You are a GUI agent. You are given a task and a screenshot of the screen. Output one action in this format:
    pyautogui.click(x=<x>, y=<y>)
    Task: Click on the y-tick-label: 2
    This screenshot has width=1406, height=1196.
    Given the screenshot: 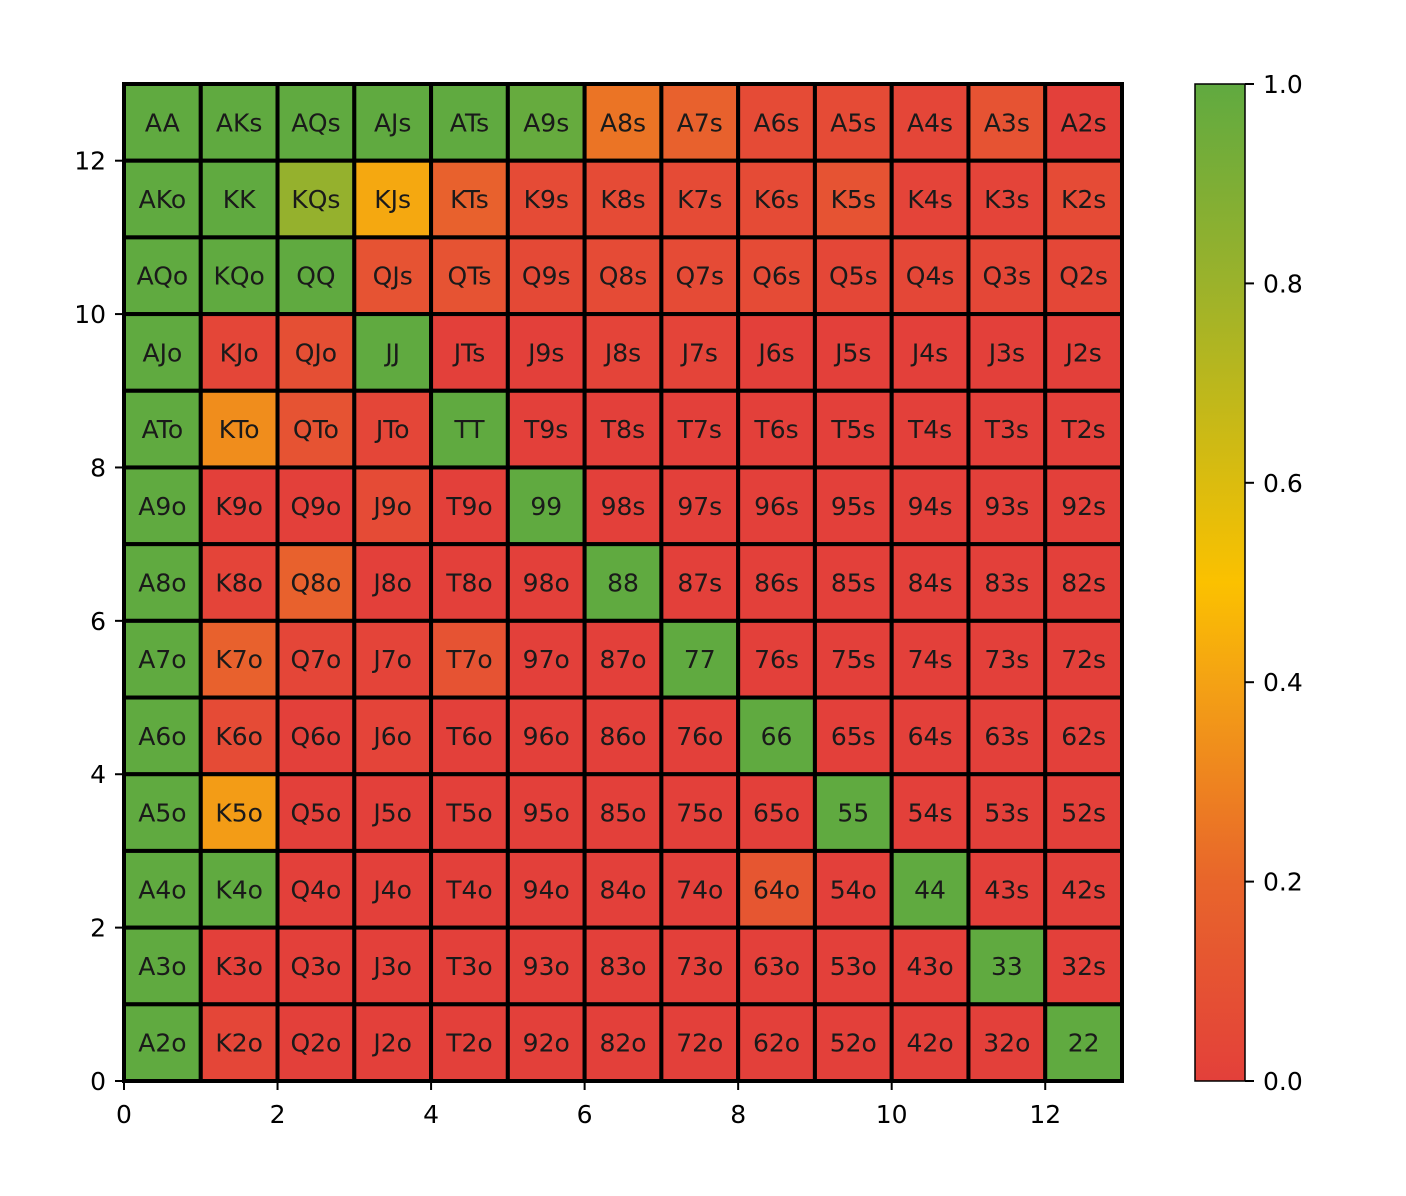 What is the action you would take?
    pyautogui.click(x=98, y=928)
    